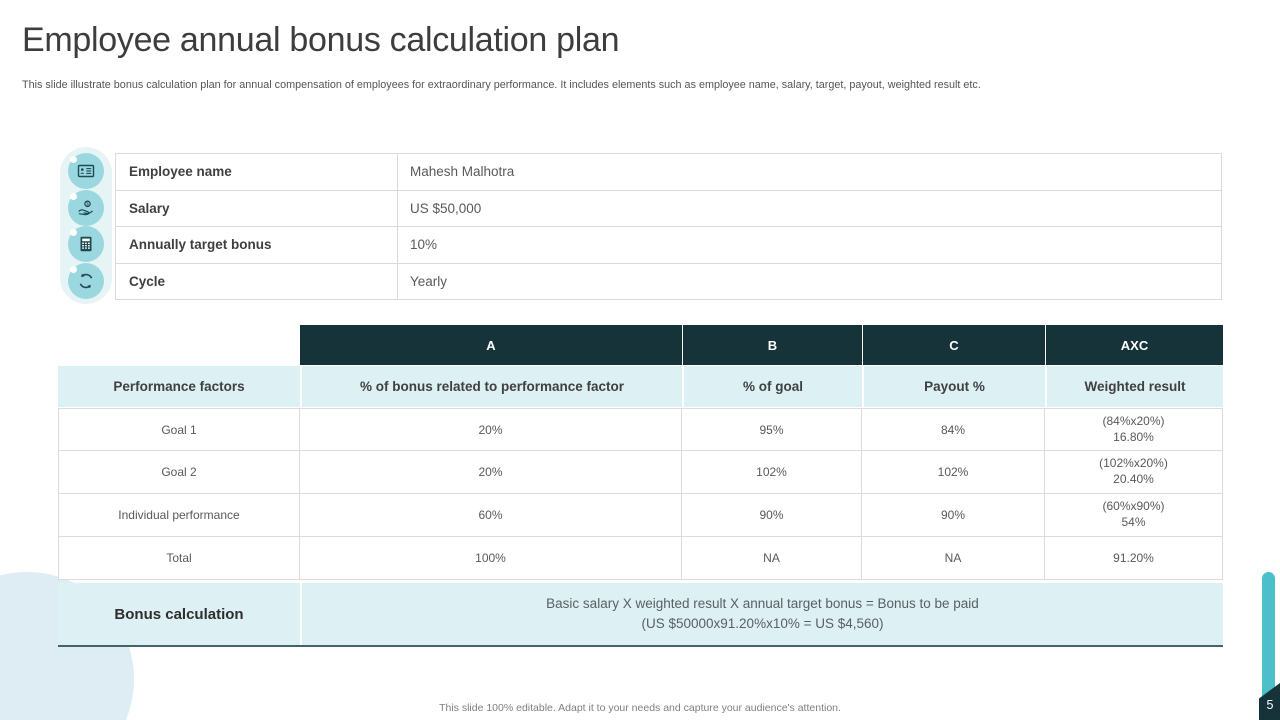  What do you see at coordinates (86, 281) in the screenshot?
I see `cycle-icon` at bounding box center [86, 281].